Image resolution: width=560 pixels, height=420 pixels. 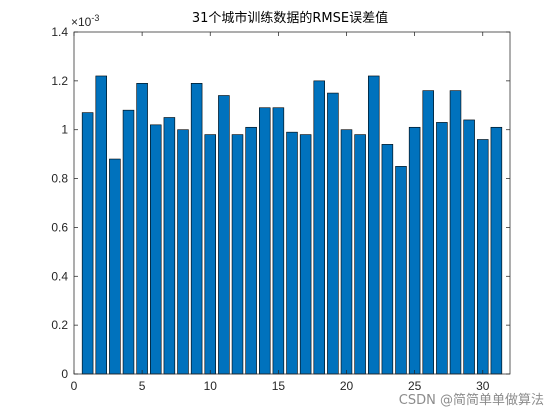 I want to click on watermark: CSDN @简简单单做算法, so click(x=471, y=400).